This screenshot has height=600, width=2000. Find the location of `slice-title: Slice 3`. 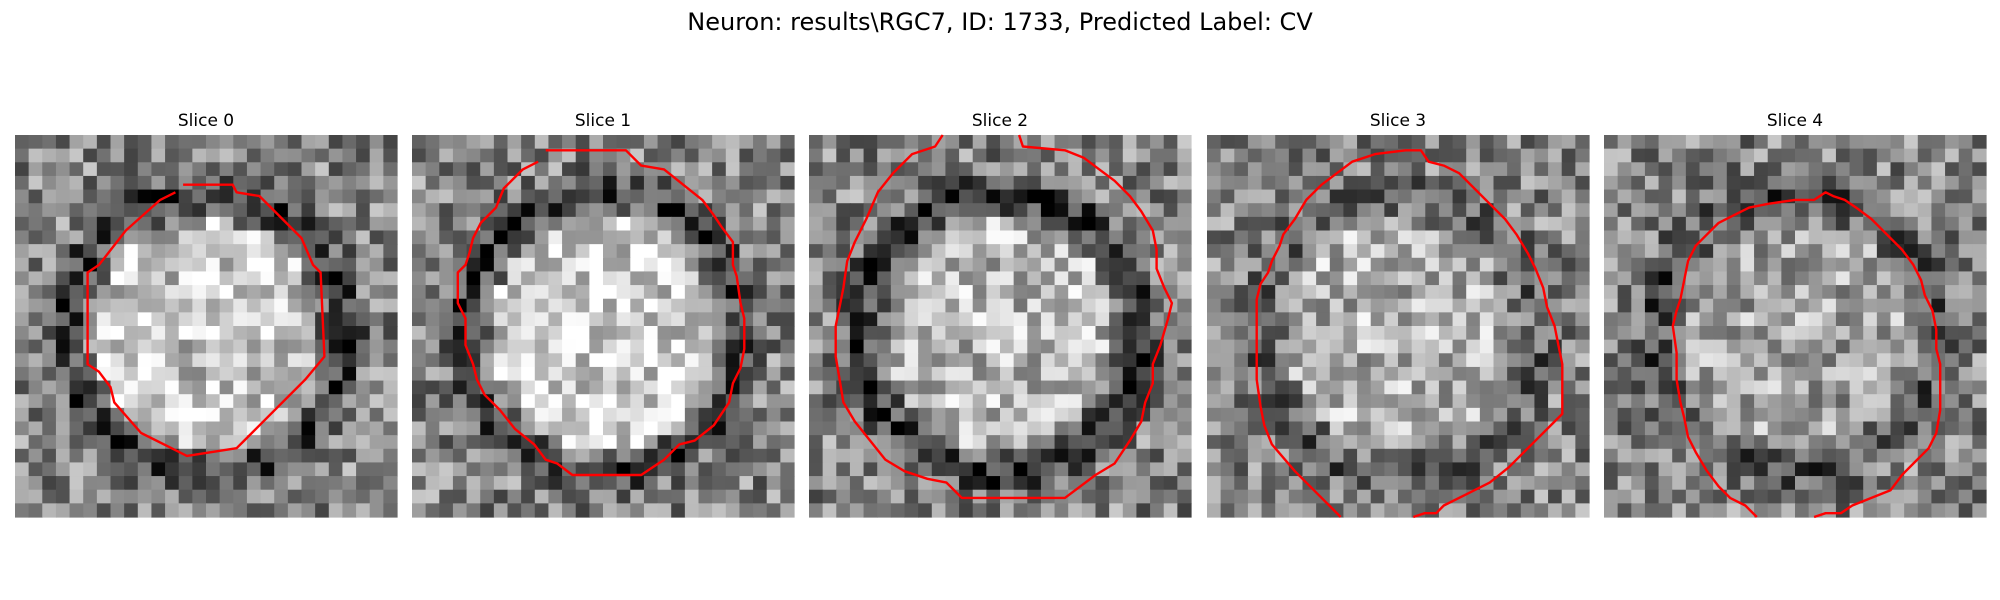

slice-title: Slice 3 is located at coordinates (1398, 121).